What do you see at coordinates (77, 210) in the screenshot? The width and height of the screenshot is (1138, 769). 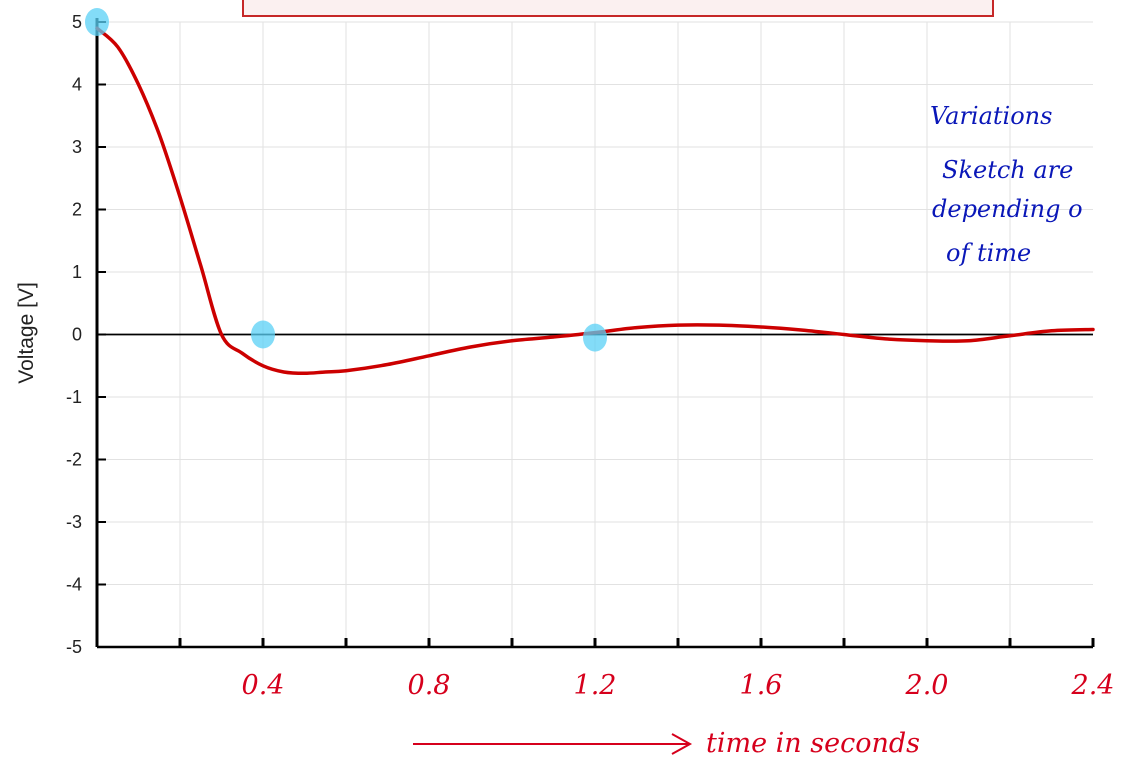 I see `y-tick-label: 2` at bounding box center [77, 210].